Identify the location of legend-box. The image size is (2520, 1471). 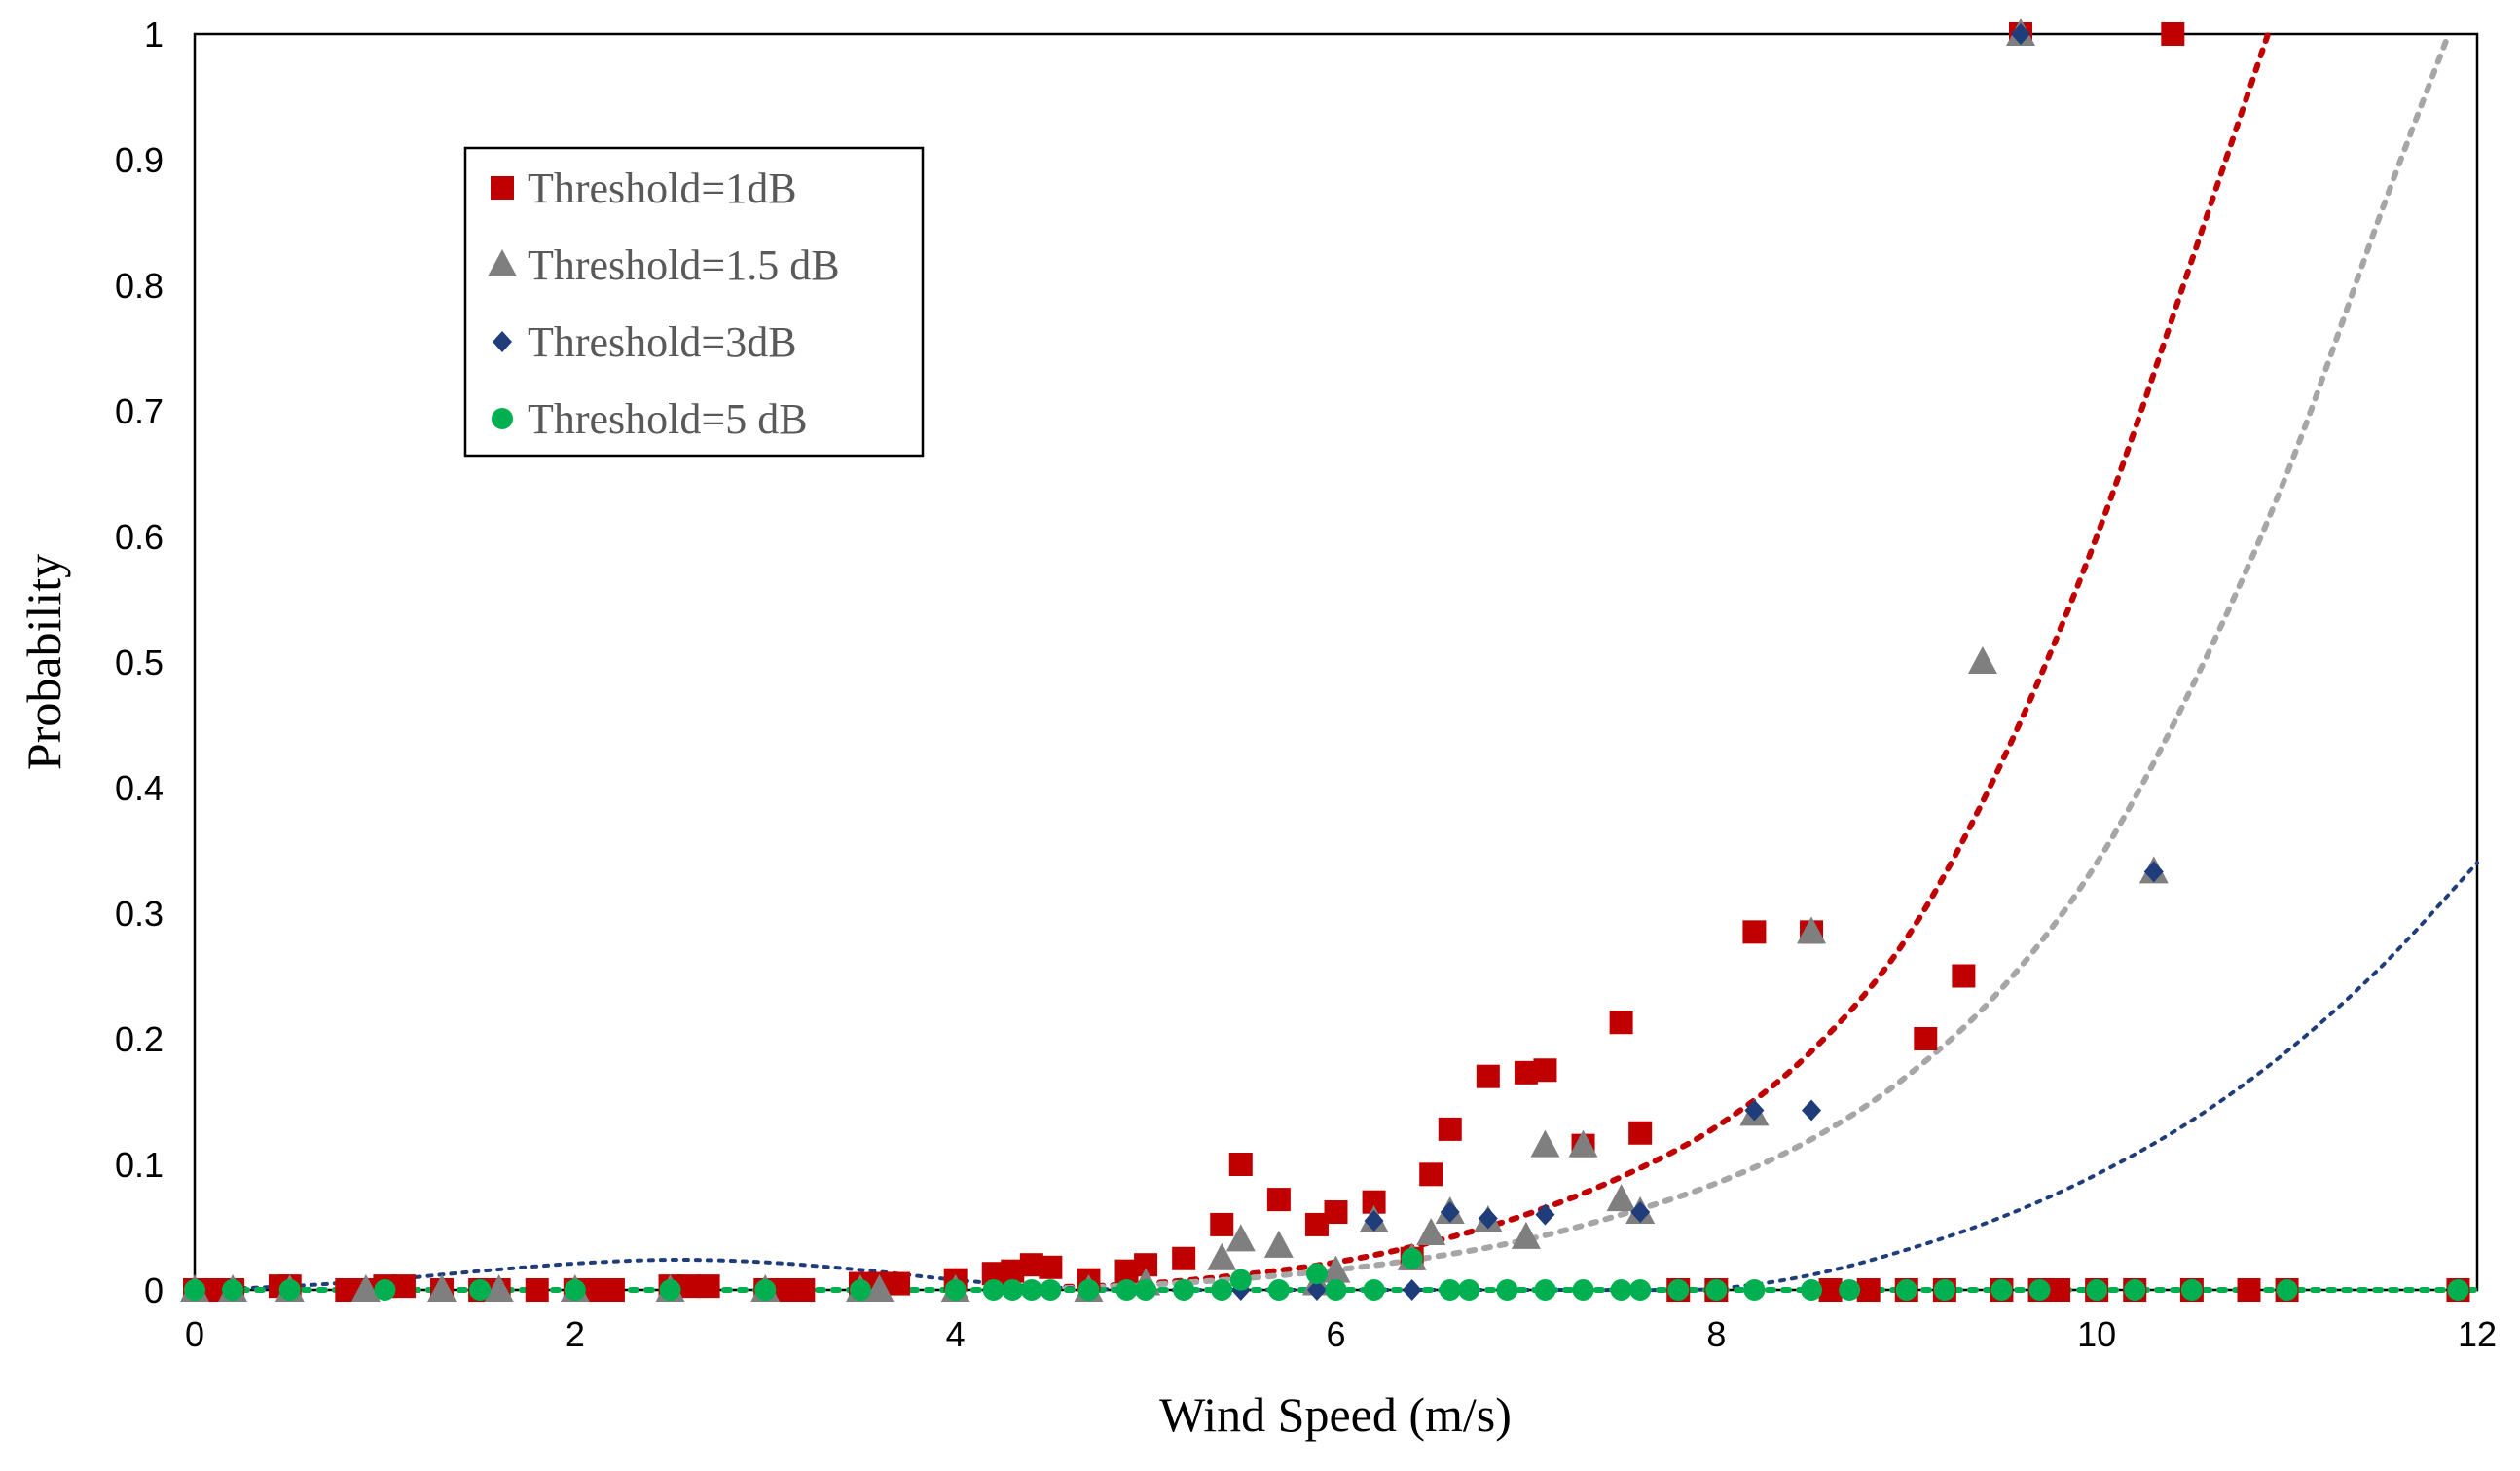
(694, 302).